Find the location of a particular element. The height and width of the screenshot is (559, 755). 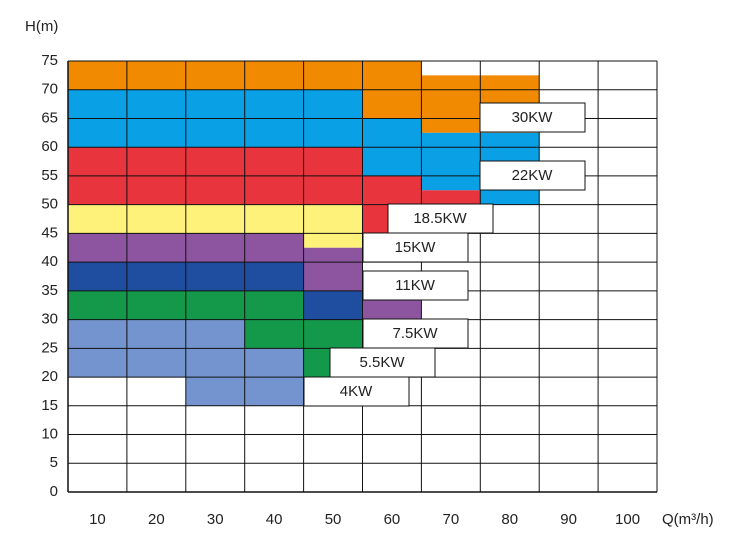

y-tick-label: 60 is located at coordinates (49, 146).